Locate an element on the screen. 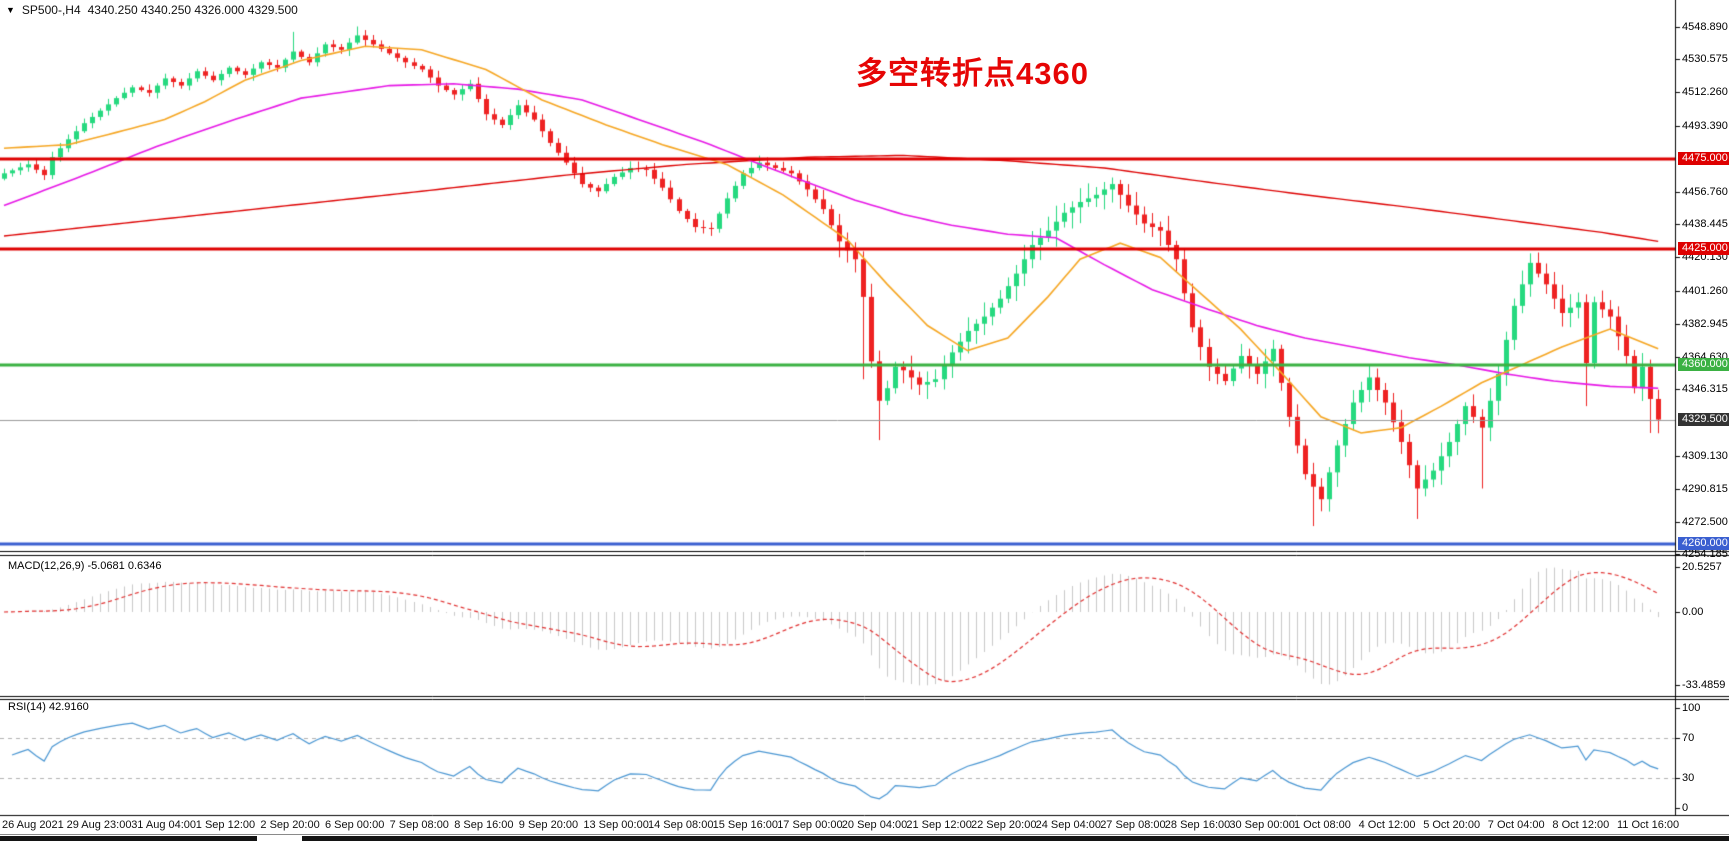  time-tick-label: 1 Sep 12:00 is located at coordinates (225, 825).